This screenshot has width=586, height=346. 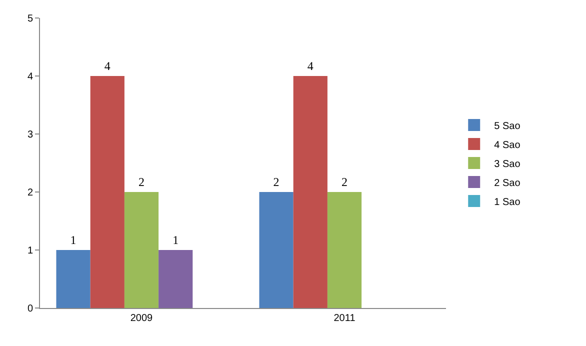 What do you see at coordinates (507, 145) in the screenshot?
I see `legend-label: 4 Sao` at bounding box center [507, 145].